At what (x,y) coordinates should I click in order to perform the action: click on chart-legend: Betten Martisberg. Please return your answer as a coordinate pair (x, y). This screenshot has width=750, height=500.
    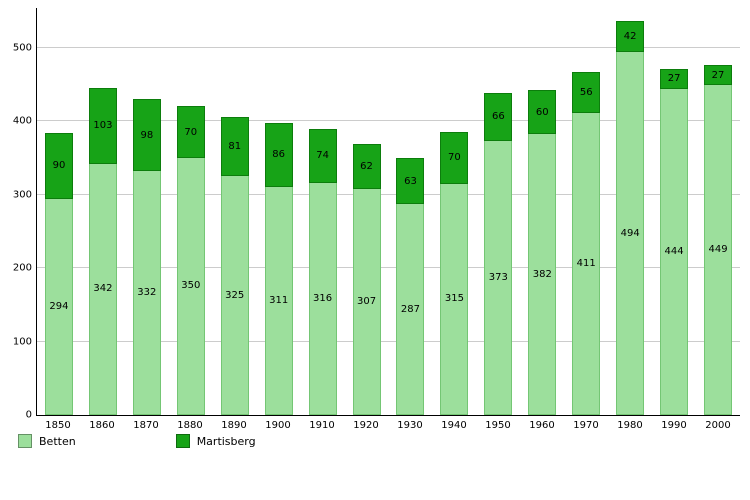
    Looking at the image, I should click on (187, 441).